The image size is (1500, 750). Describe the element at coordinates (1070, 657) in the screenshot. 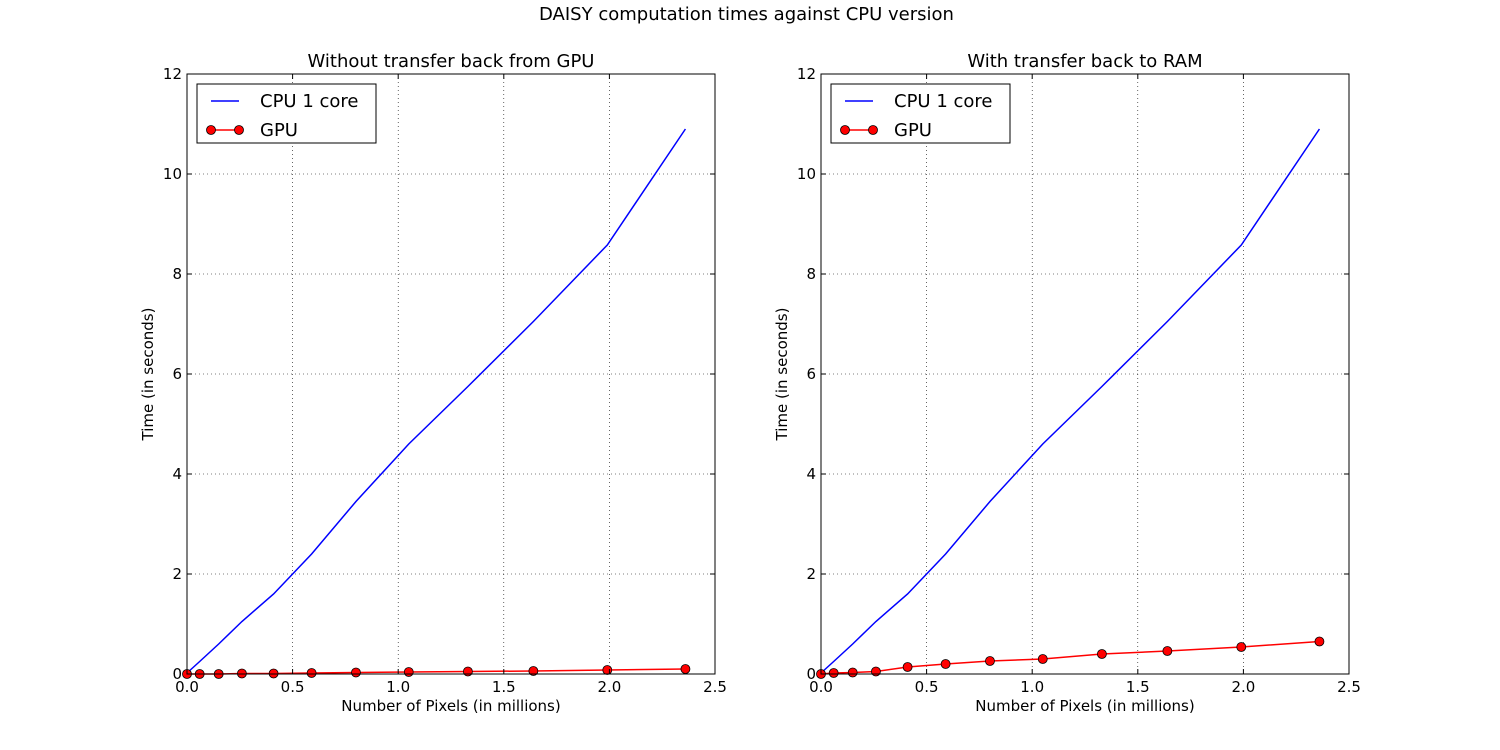

I see `series-gpu` at that location.